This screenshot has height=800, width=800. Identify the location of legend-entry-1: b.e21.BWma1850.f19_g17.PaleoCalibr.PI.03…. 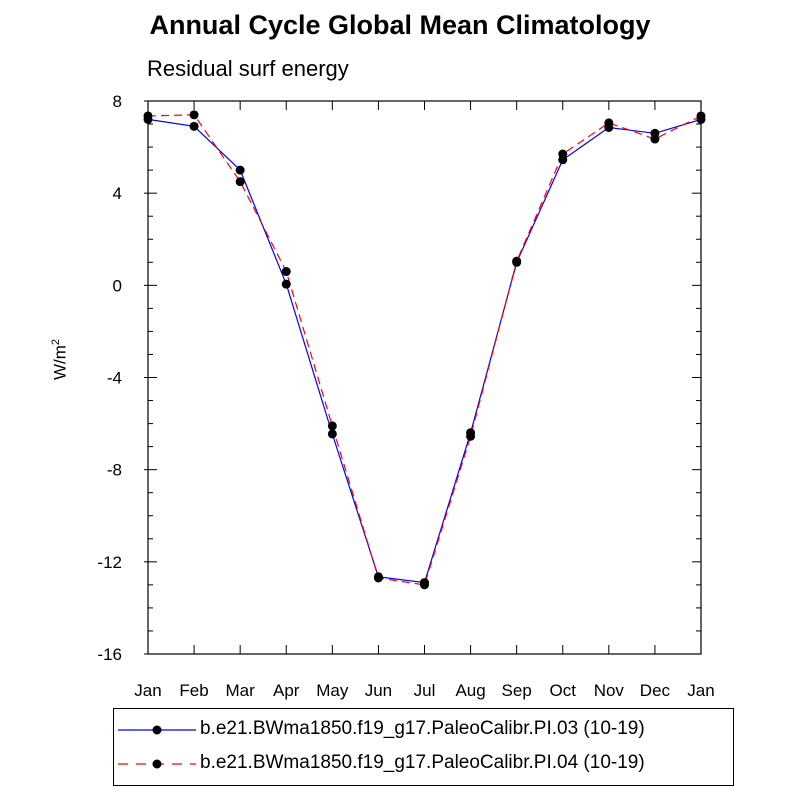
(423, 730).